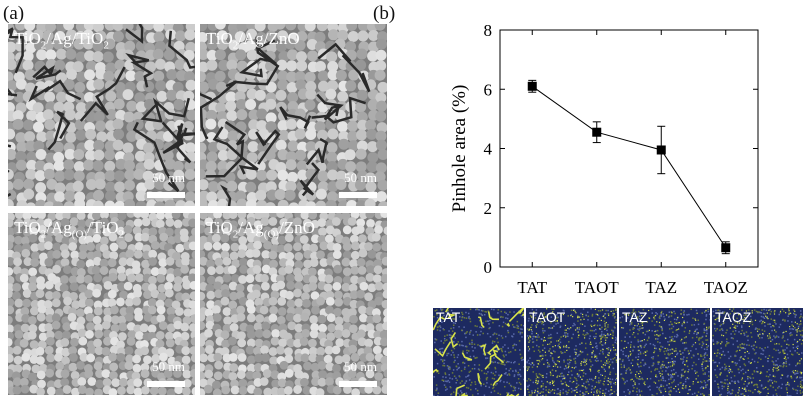 This screenshot has height=401, width=803. Describe the element at coordinates (384, 13) in the screenshot. I see `panel-label-b: (b)` at that location.